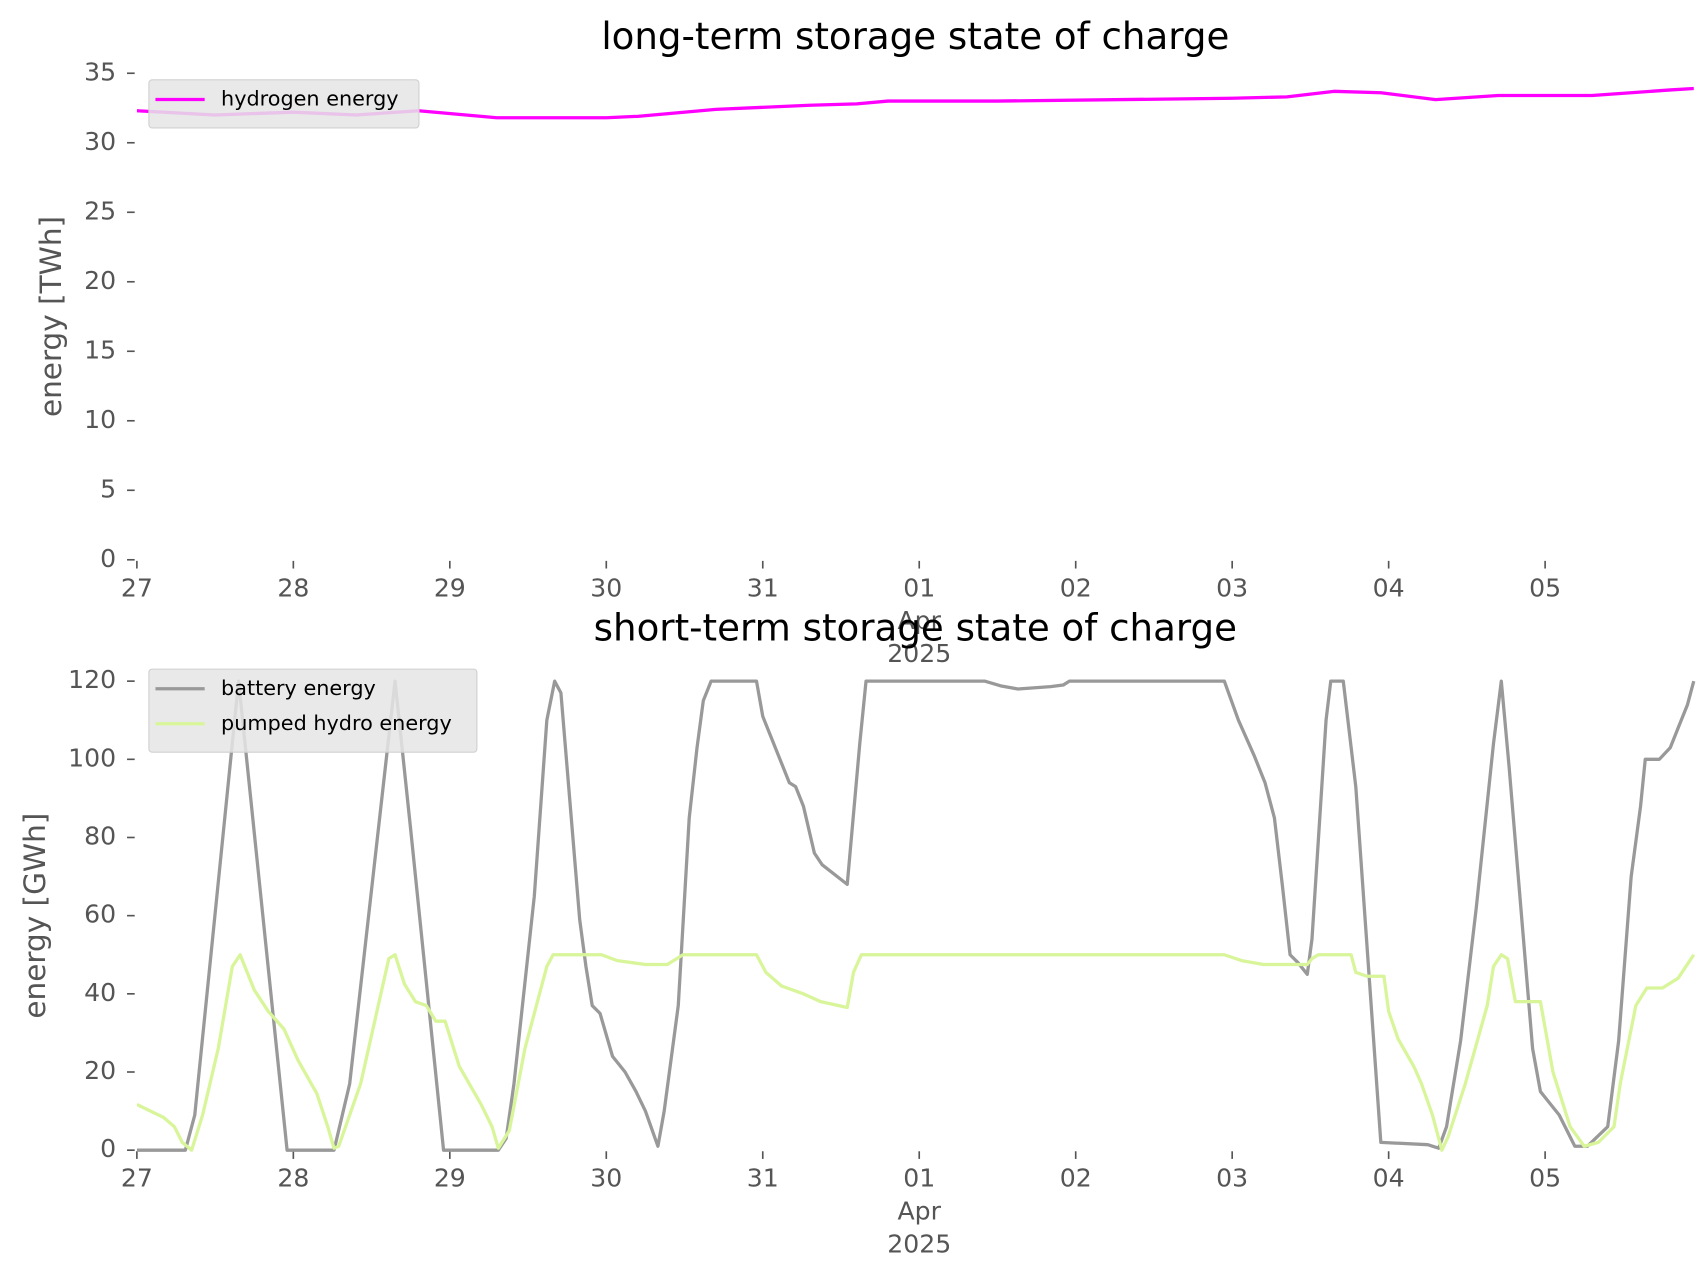 The image size is (1706, 1277). I want to click on y-tick-label: 30, so click(100, 141).